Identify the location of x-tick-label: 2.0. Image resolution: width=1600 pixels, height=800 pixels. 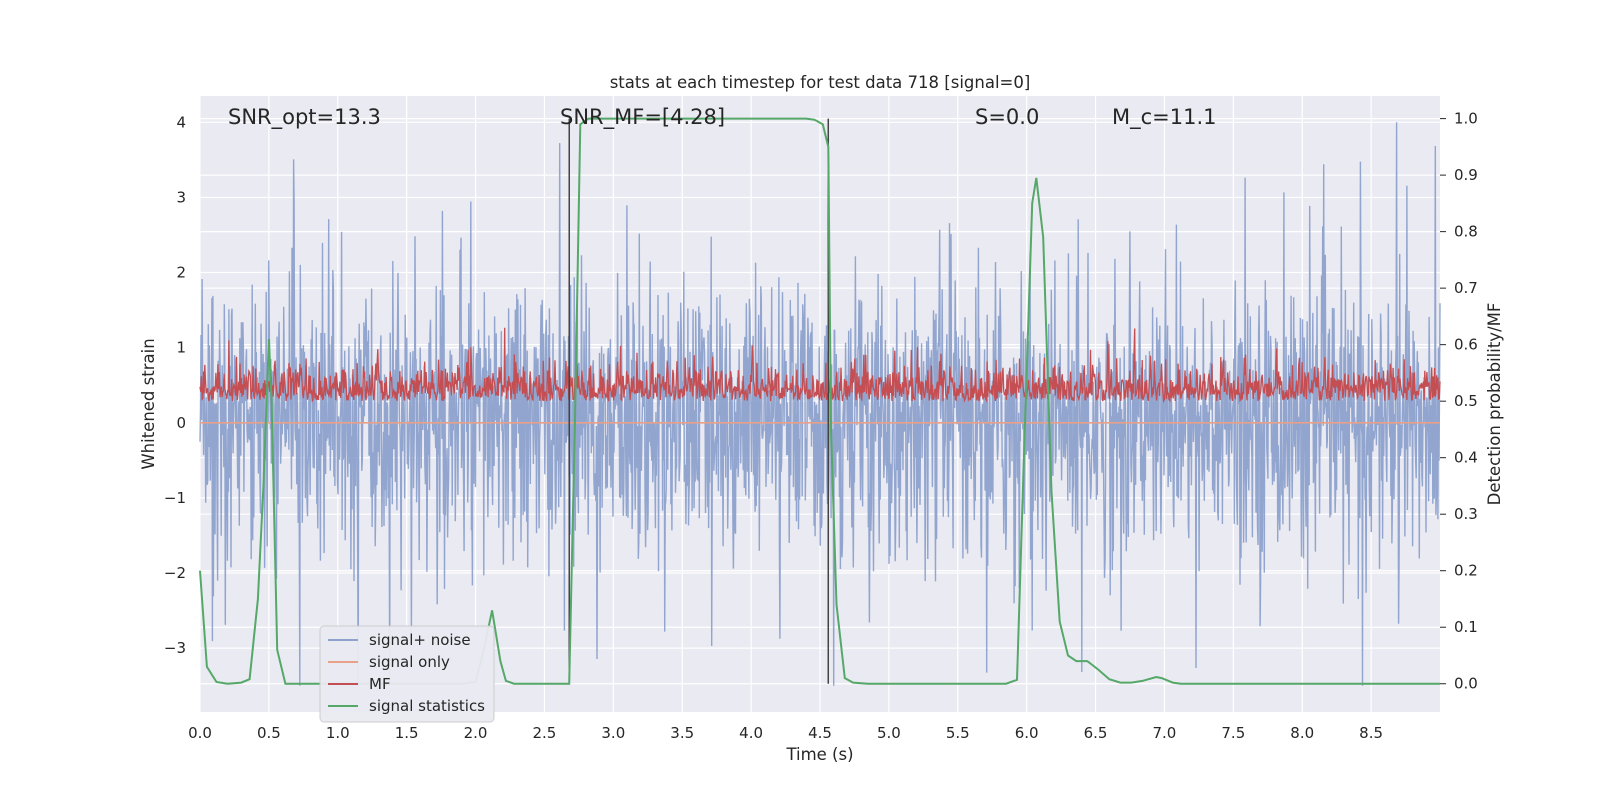
(476, 733).